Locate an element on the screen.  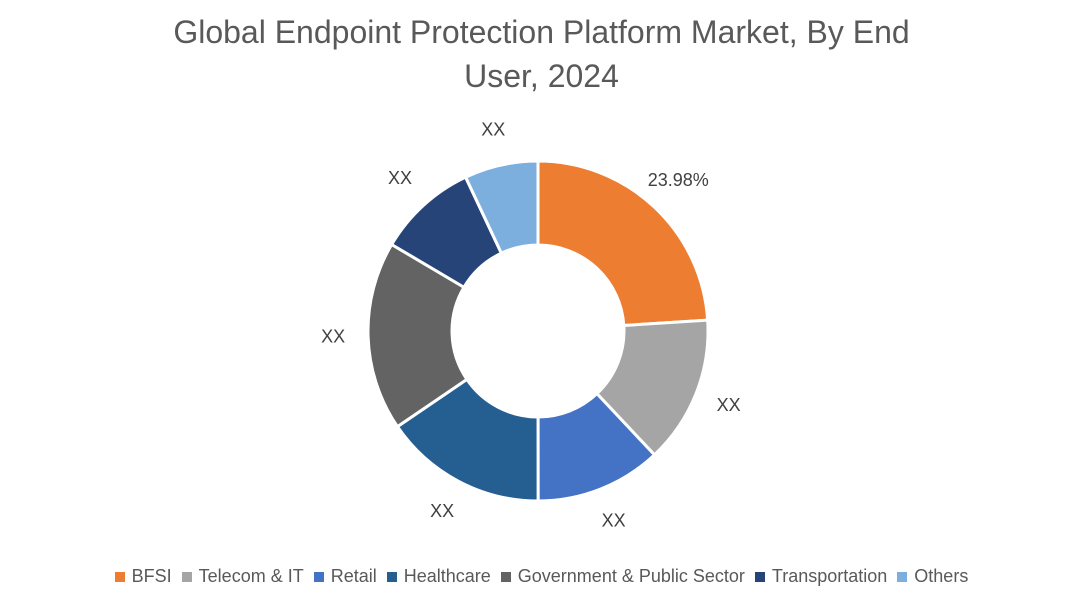
legend-label: Telecom & IT is located at coordinates (251, 576).